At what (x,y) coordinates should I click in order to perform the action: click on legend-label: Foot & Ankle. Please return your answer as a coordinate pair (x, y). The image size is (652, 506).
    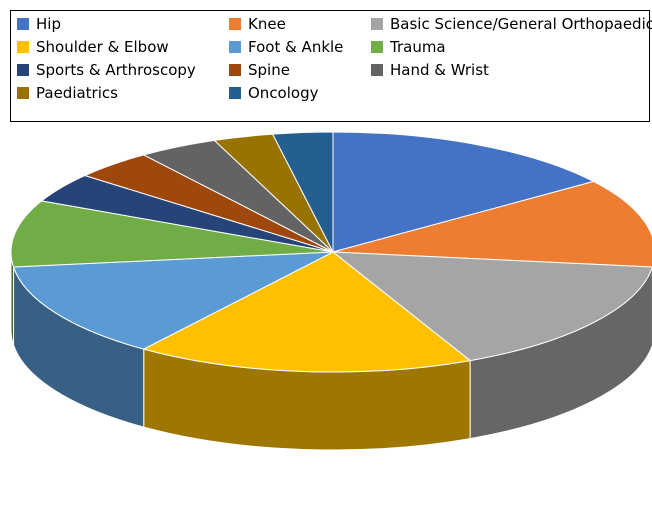
    Looking at the image, I should click on (296, 47).